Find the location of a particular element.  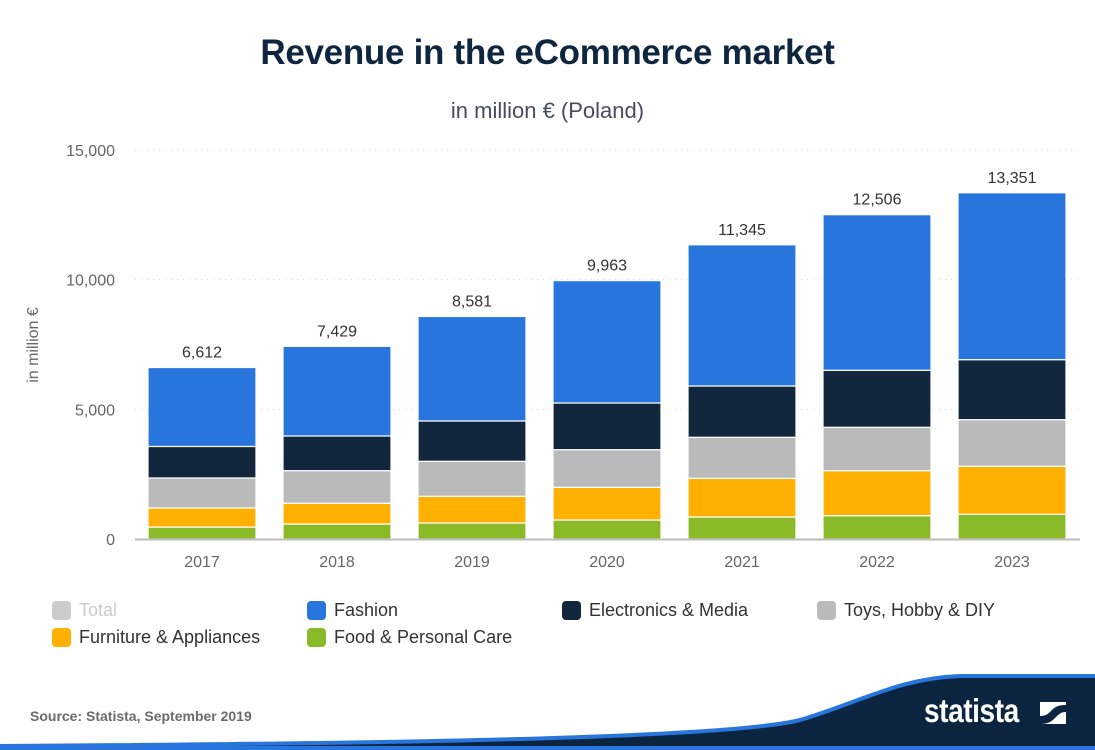

legend-item-total: Total is located at coordinates (84, 610).